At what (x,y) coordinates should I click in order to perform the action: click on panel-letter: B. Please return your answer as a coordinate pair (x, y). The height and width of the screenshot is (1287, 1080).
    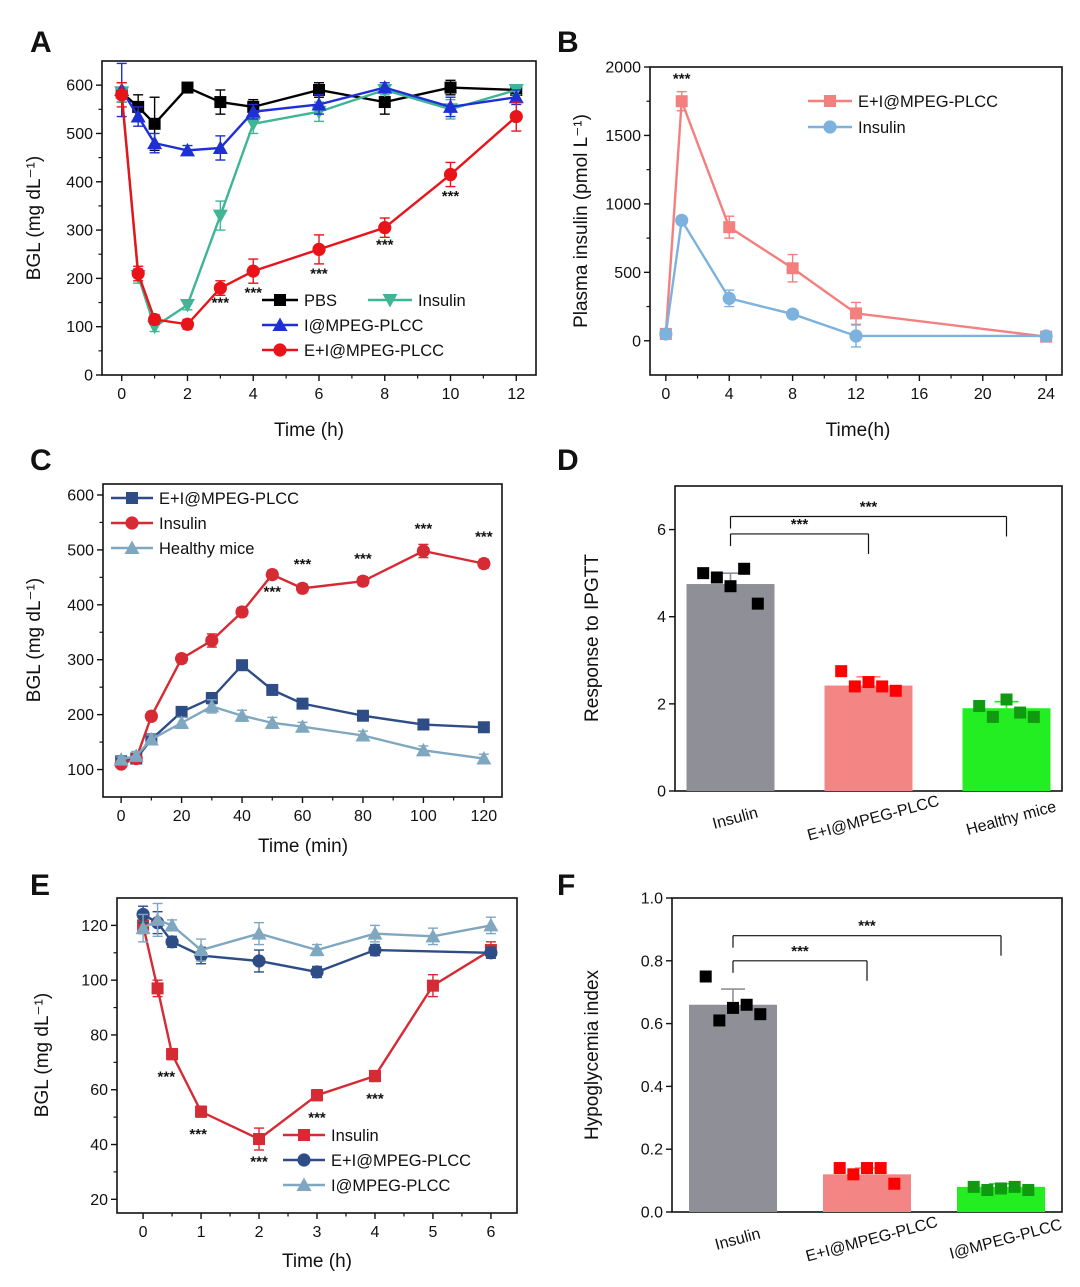
    Looking at the image, I should click on (568, 42).